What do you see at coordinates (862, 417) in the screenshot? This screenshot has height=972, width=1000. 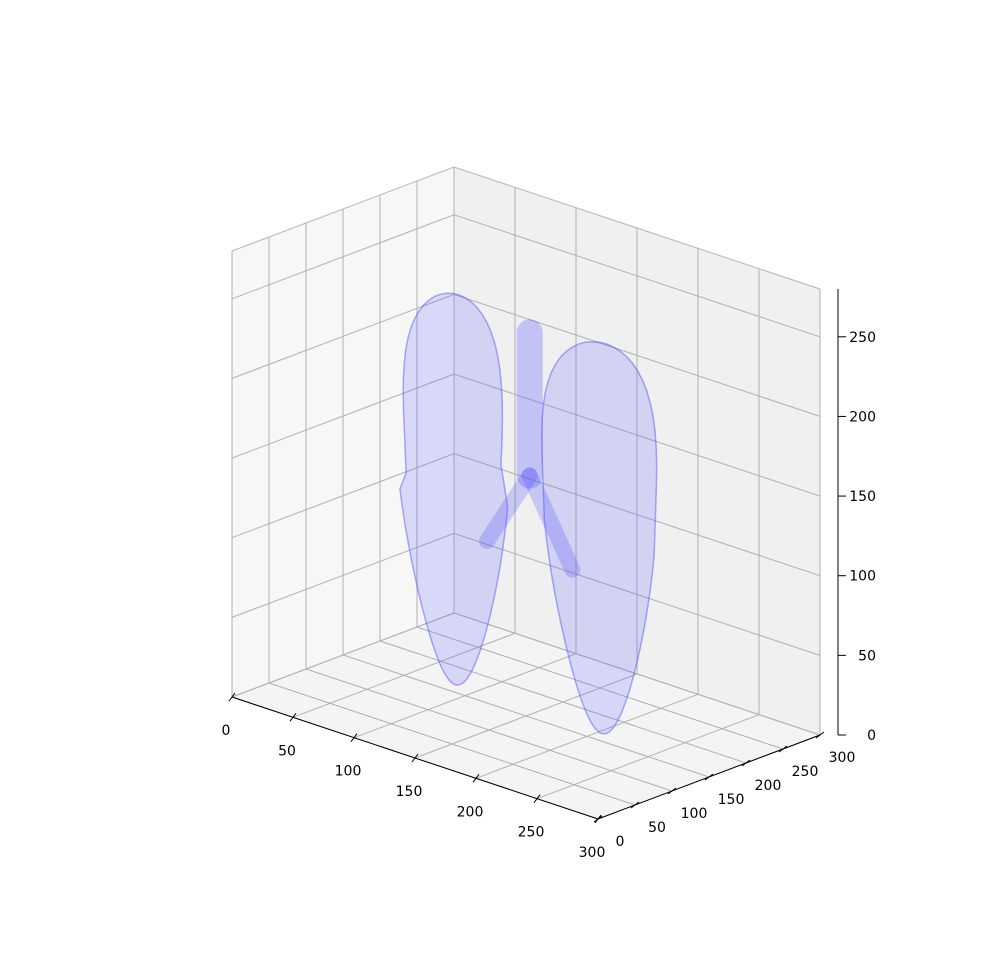 I see `z-tick-label: 200` at bounding box center [862, 417].